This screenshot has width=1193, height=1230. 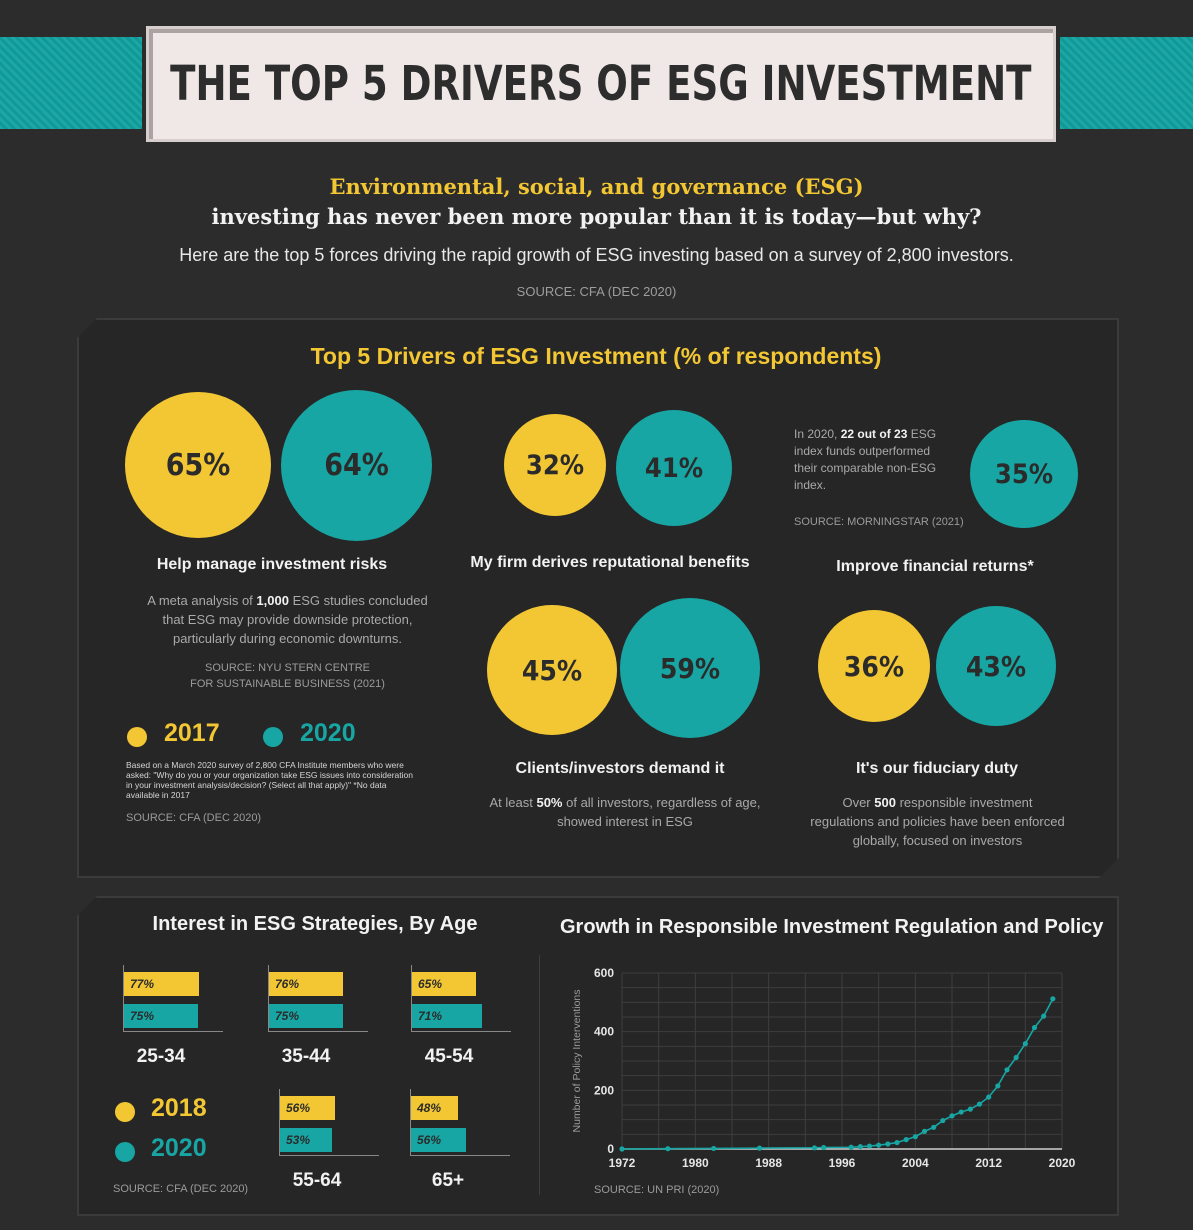 I want to click on age-legend-2020-label: 2020, so click(x=179, y=1148).